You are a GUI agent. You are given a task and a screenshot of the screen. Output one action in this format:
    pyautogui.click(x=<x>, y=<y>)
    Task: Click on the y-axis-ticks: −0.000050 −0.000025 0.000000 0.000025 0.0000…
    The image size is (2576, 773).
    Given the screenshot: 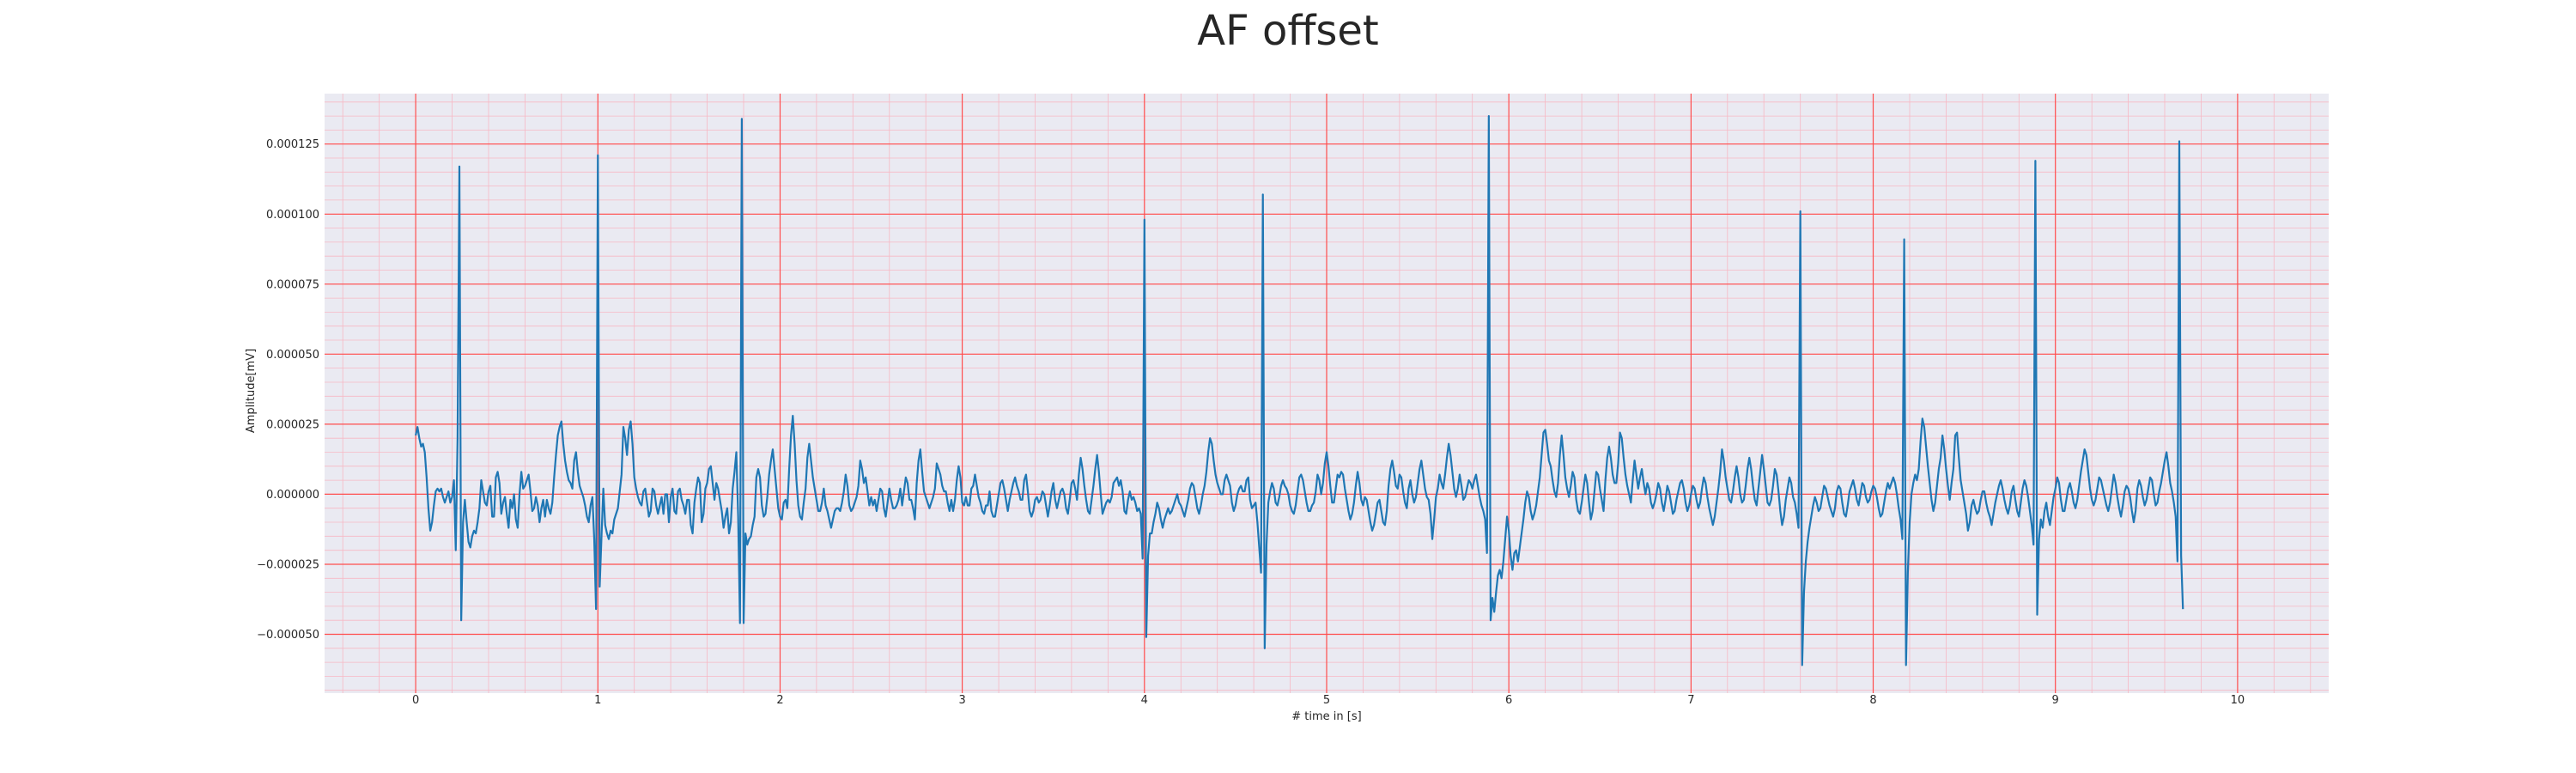 What is the action you would take?
    pyautogui.click(x=288, y=390)
    